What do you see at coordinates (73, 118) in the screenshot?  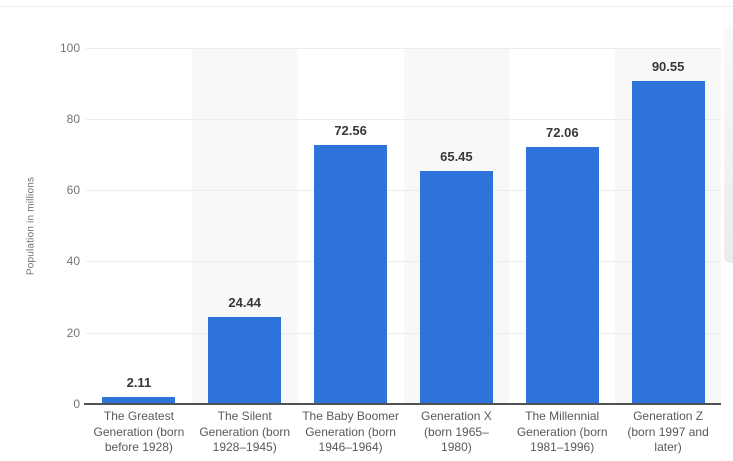 I see `y-tick-label: 80` at bounding box center [73, 118].